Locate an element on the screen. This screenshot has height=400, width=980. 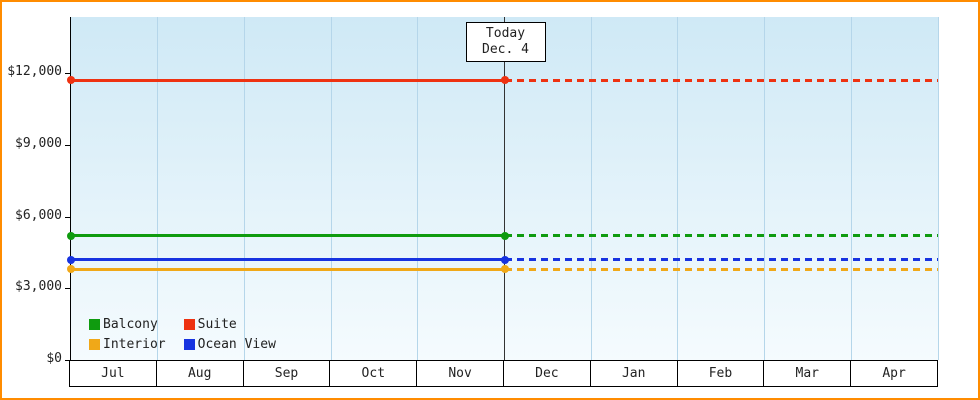
legend: Balcony Suite Interior Ocean View is located at coordinates (182, 334).